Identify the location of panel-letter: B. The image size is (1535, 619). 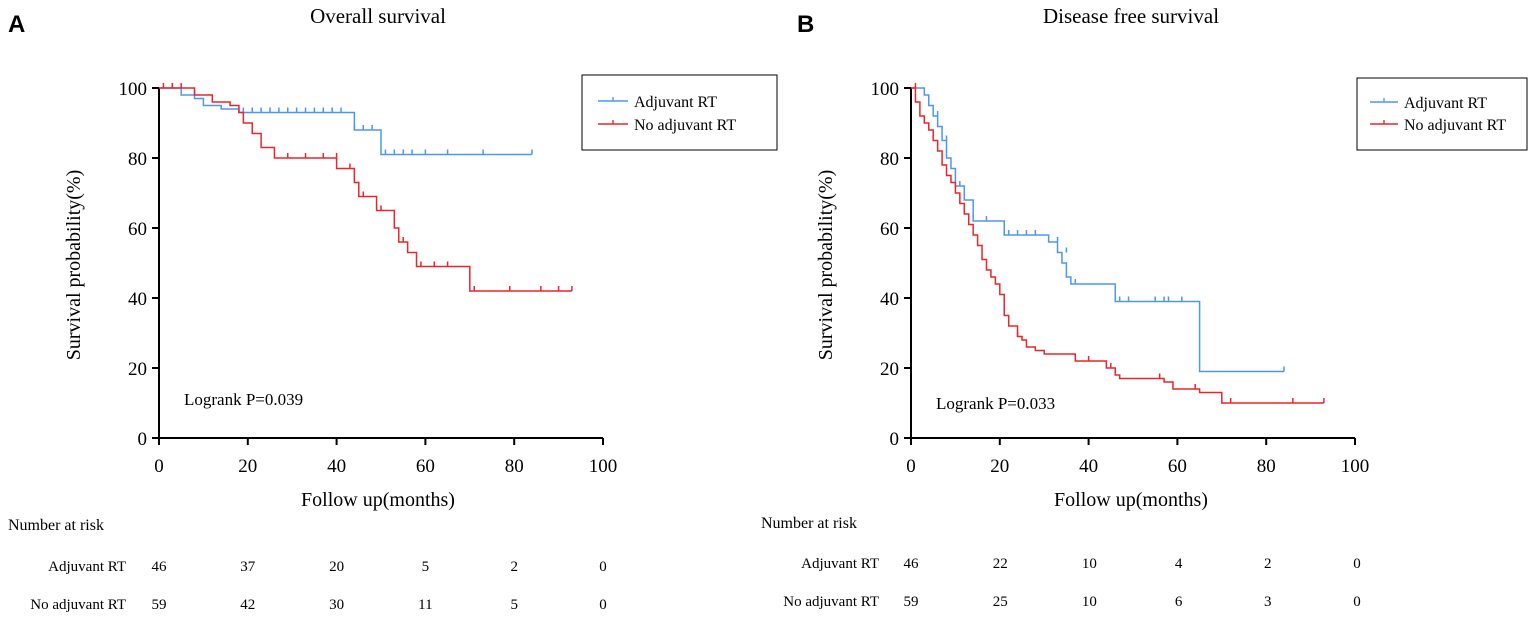
(805, 24).